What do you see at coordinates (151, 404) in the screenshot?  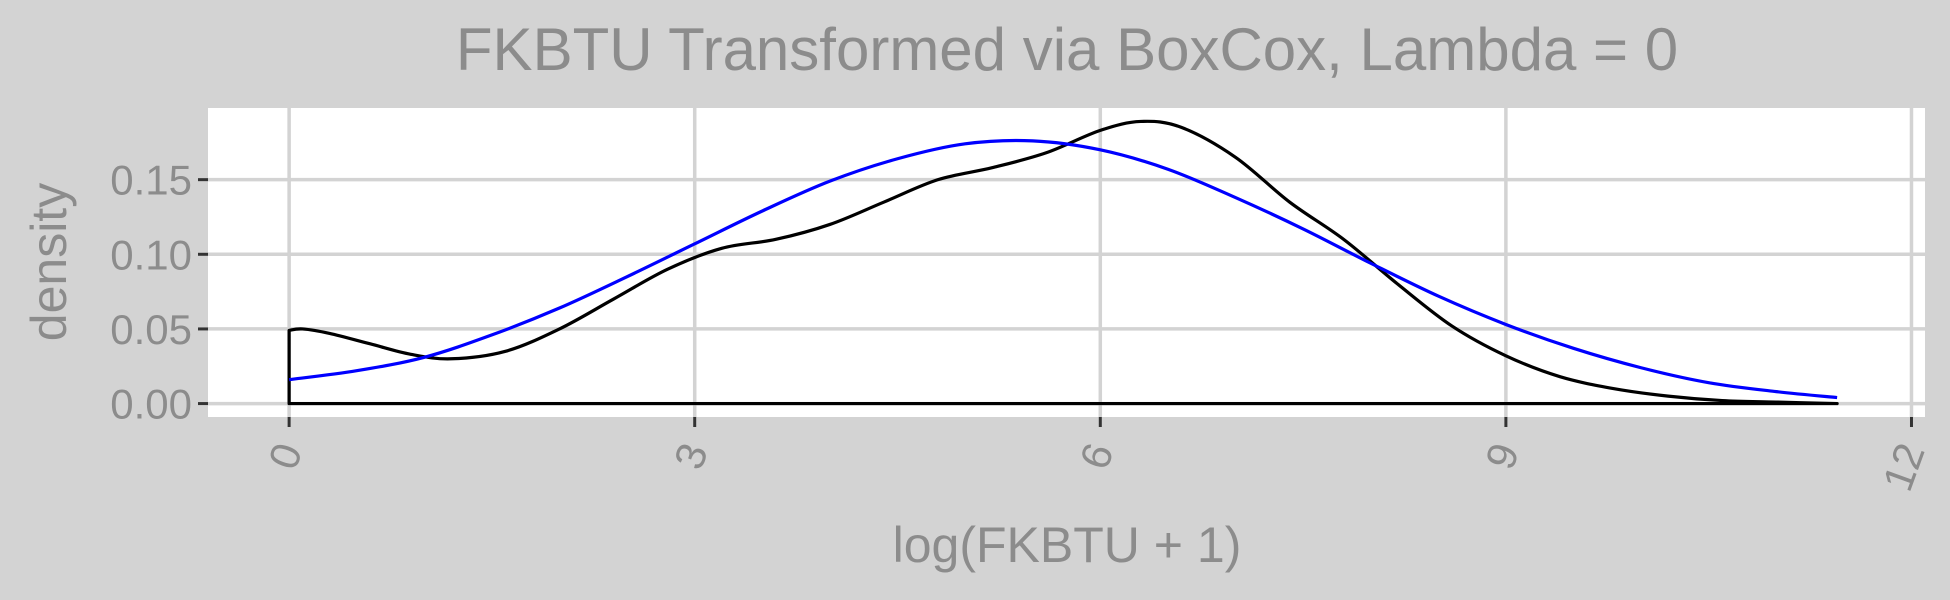 I see `y-tick-label: 0.00` at bounding box center [151, 404].